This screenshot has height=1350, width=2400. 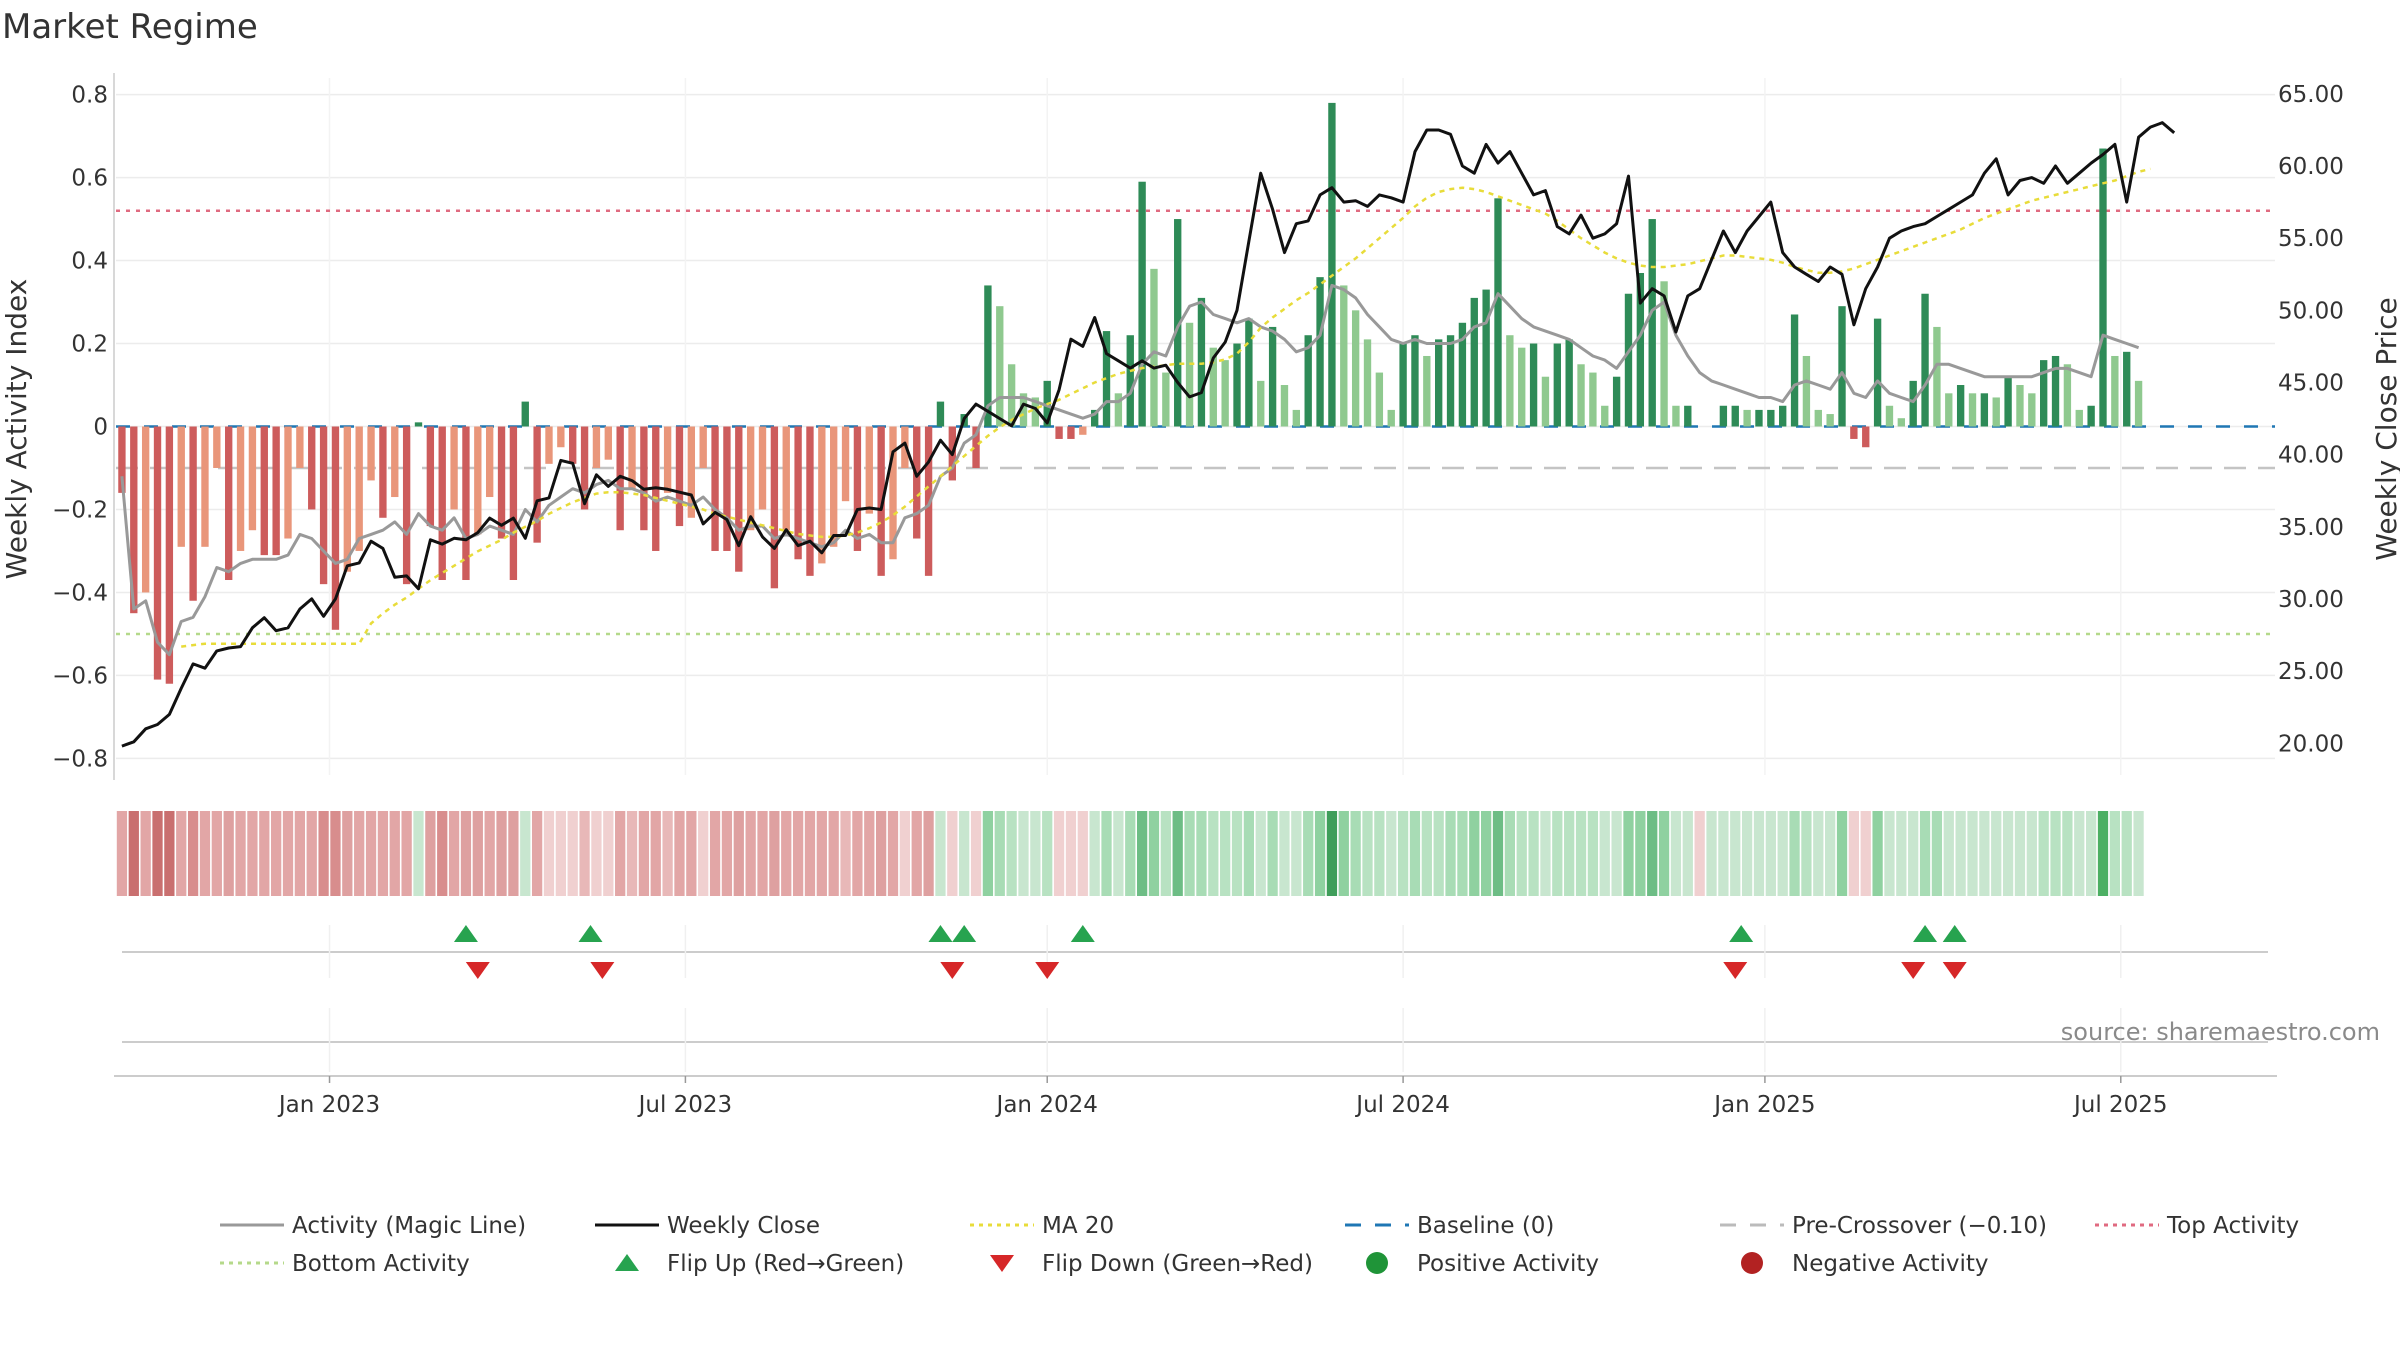 I want to click on y-right-tick-label: 40.00, so click(x=2311, y=456).